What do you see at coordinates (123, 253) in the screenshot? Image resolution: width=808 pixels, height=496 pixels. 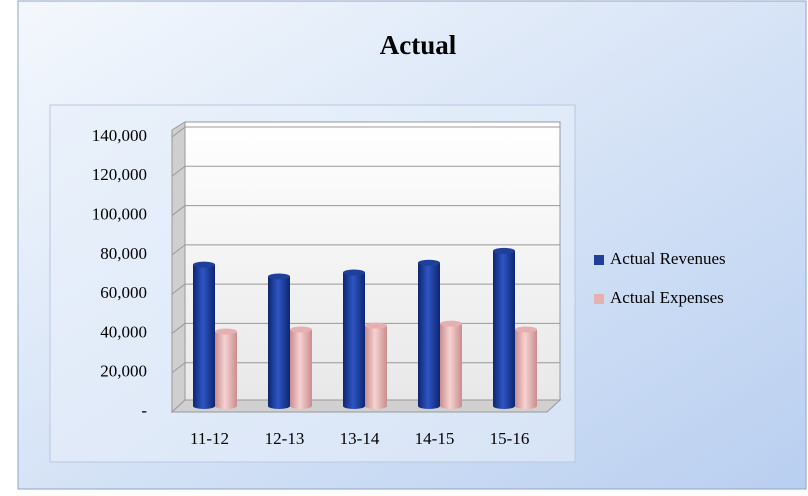 I see `y-tick-label: 80,000` at bounding box center [123, 253].